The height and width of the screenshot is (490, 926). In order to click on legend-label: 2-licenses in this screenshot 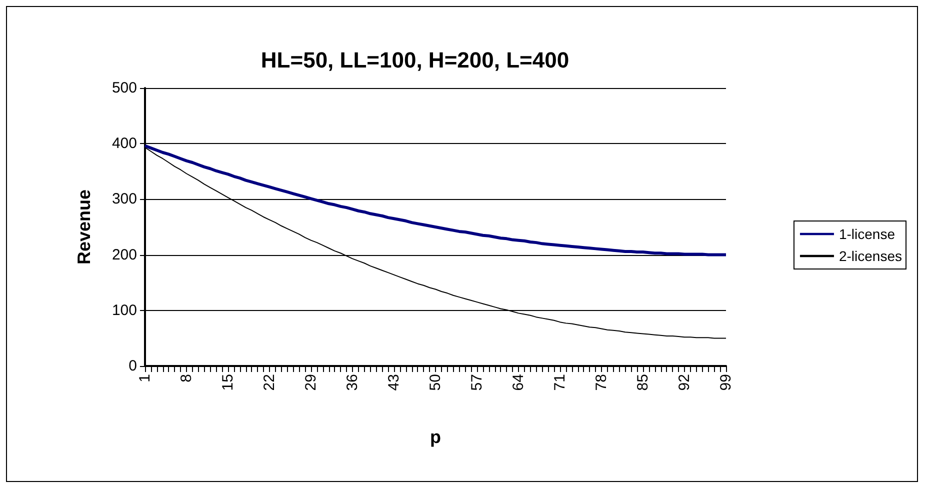, I will do `click(870, 256)`.